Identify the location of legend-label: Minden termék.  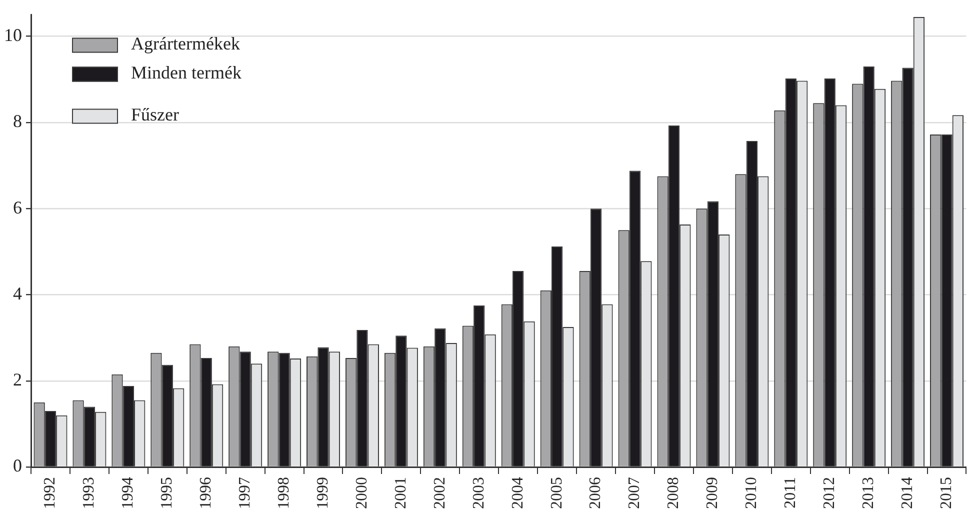
(186, 72).